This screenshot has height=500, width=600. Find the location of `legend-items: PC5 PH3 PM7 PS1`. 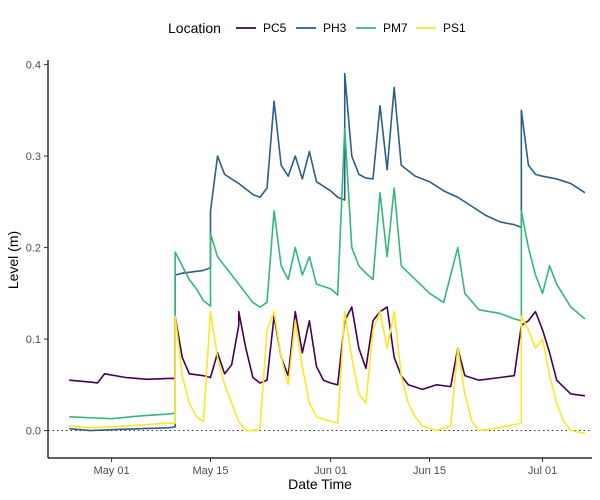

legend-items: PC5 PH3 PM7 PS1 is located at coordinates (351, 28).